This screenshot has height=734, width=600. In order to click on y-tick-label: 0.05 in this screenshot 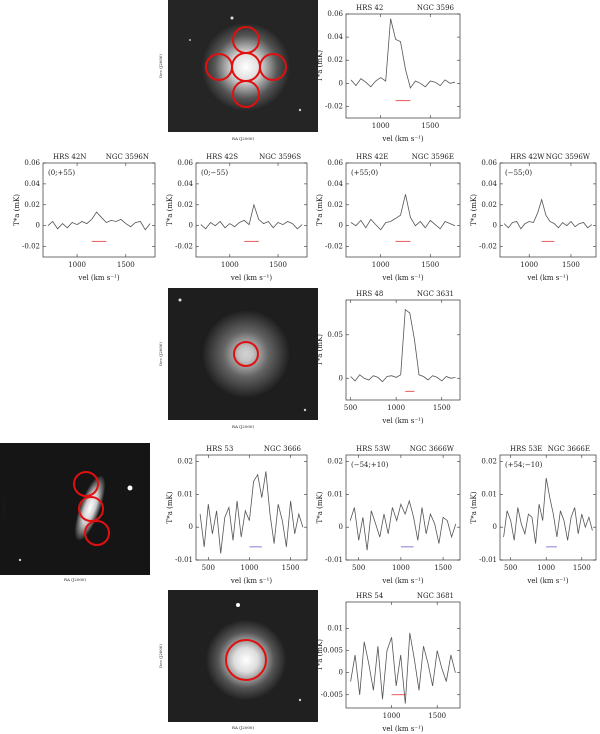, I will do `click(335, 335)`.